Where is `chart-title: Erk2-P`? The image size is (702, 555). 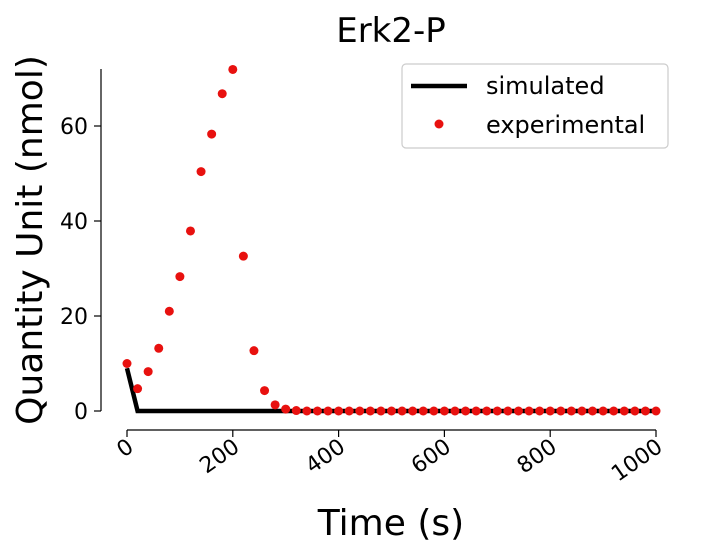 chart-title: Erk2-P is located at coordinates (391, 31).